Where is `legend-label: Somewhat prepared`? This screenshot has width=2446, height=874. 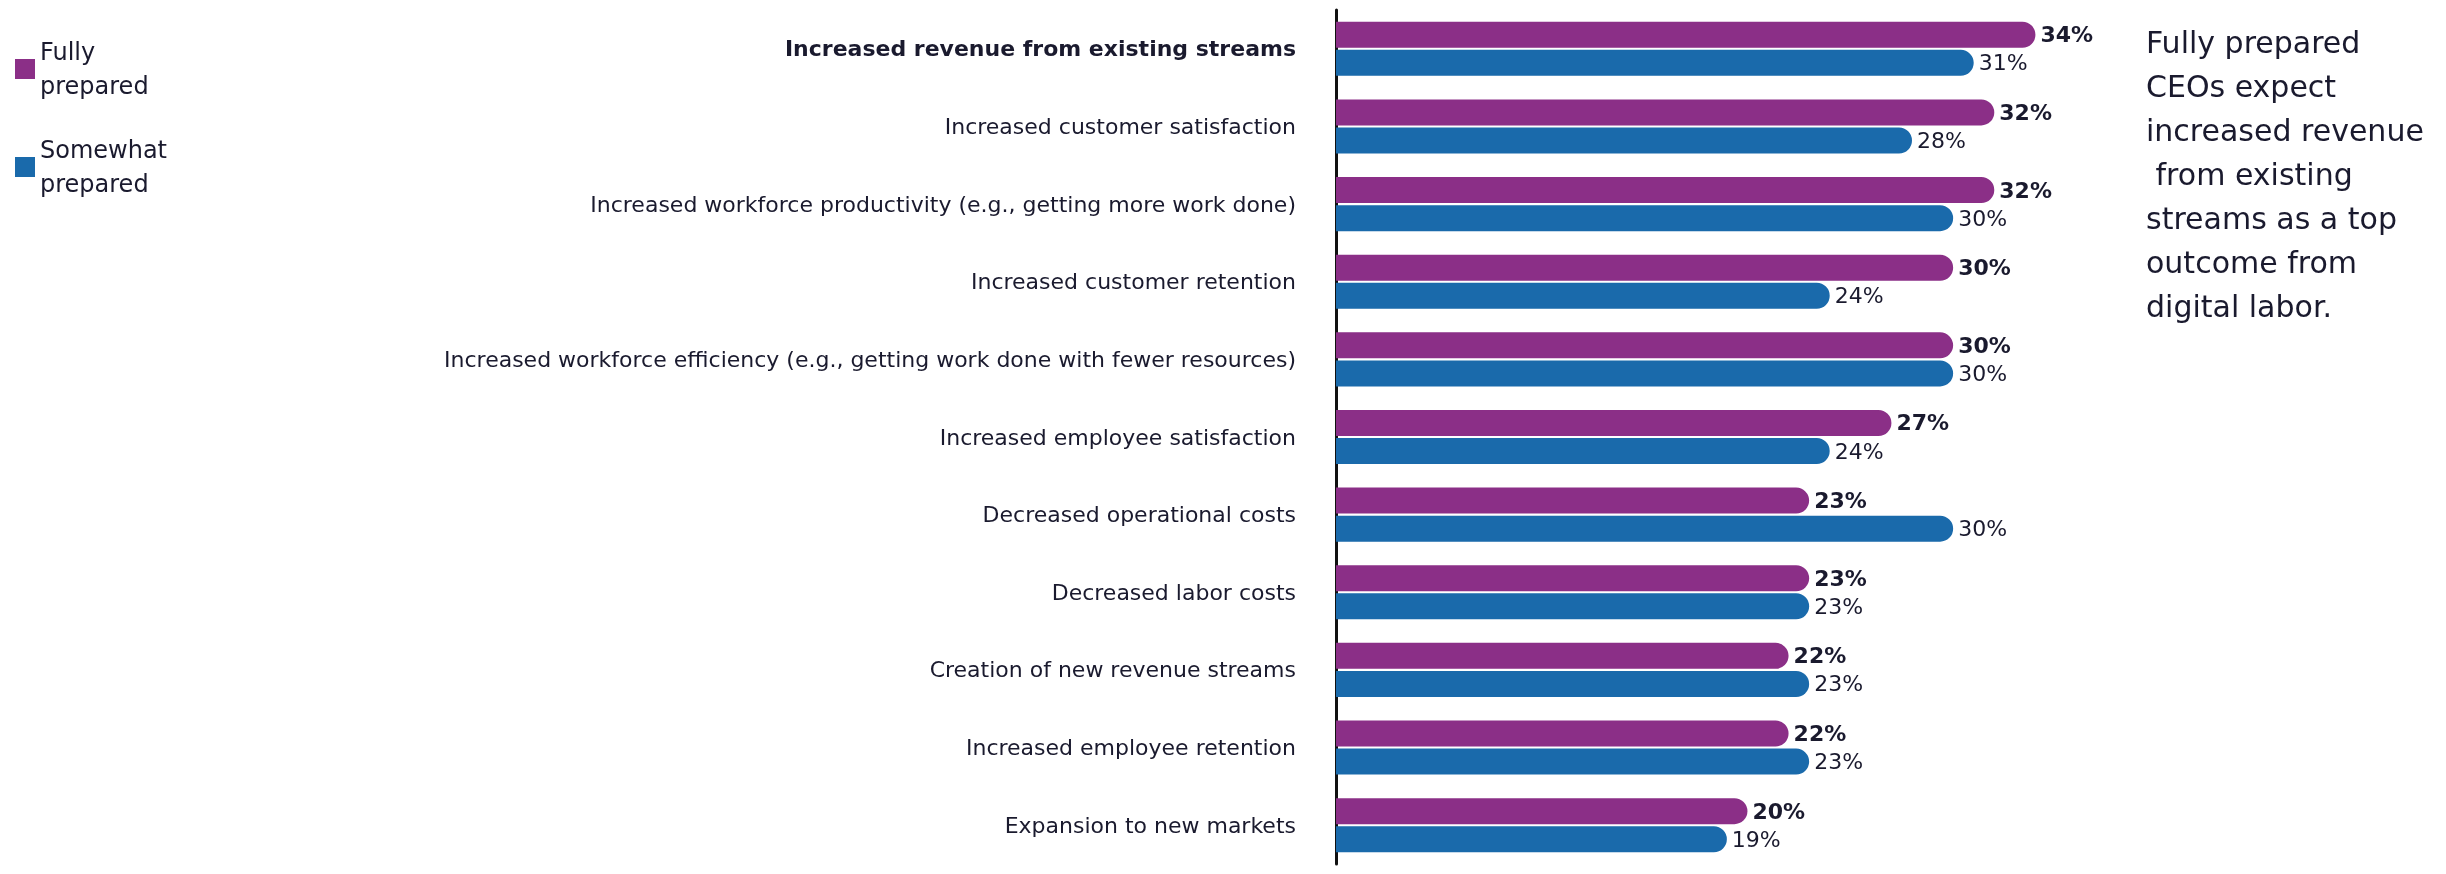 legend-label: Somewhat prepared is located at coordinates (107, 167).